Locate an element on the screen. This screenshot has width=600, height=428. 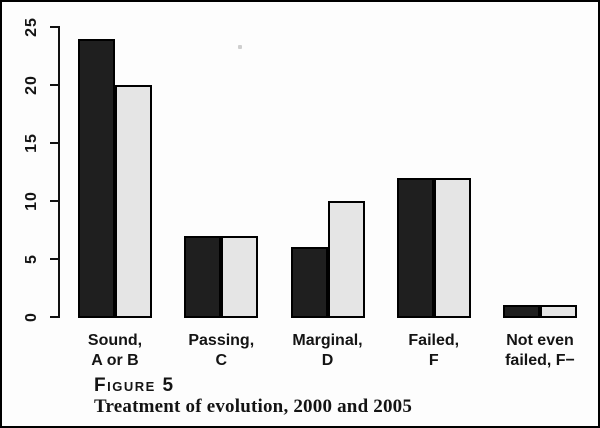
y-tick-label: 0 is located at coordinates (31, 317).